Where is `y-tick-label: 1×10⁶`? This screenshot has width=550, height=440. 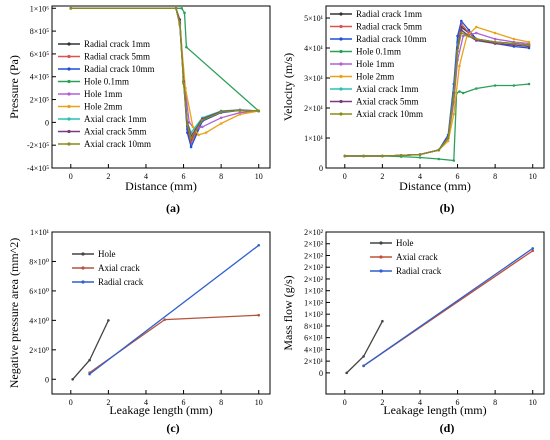 y-tick-label: 1×10⁶ is located at coordinates (40, 8).